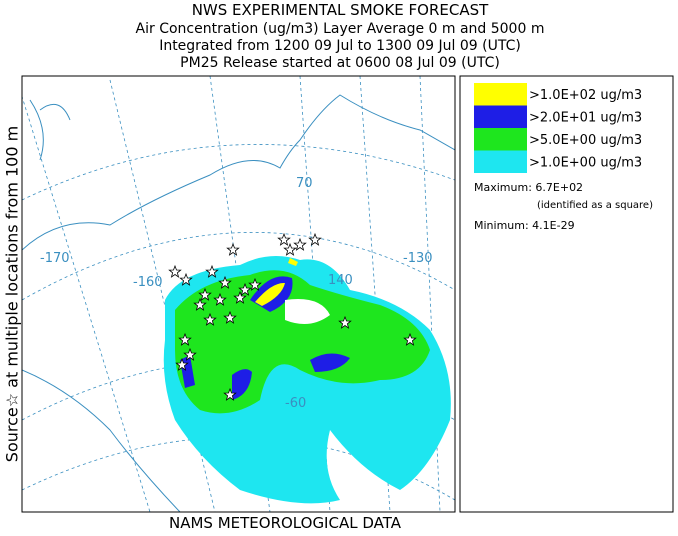 The height and width of the screenshot is (536, 678). Describe the element at coordinates (585, 163) in the screenshot. I see `legend-label: >1.0E+00 ug/m3` at that location.